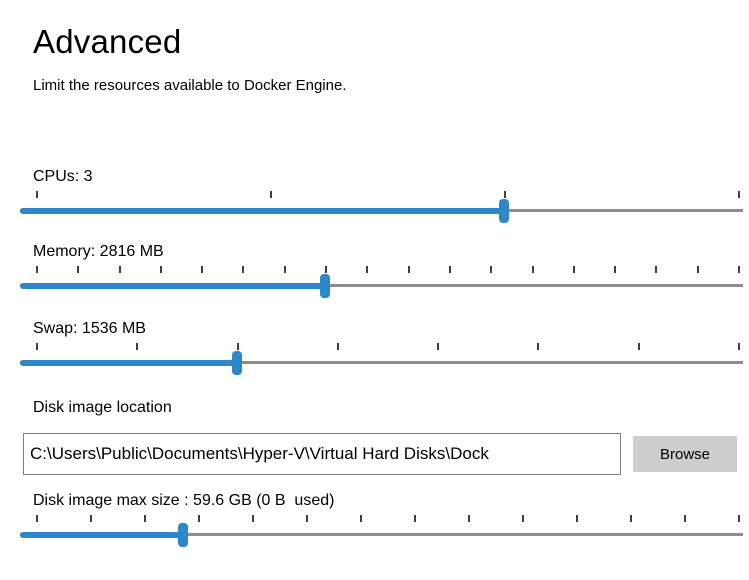 This screenshot has height=580, width=749. Describe the element at coordinates (325, 286) in the screenshot. I see `memory-slider-thumb` at that location.